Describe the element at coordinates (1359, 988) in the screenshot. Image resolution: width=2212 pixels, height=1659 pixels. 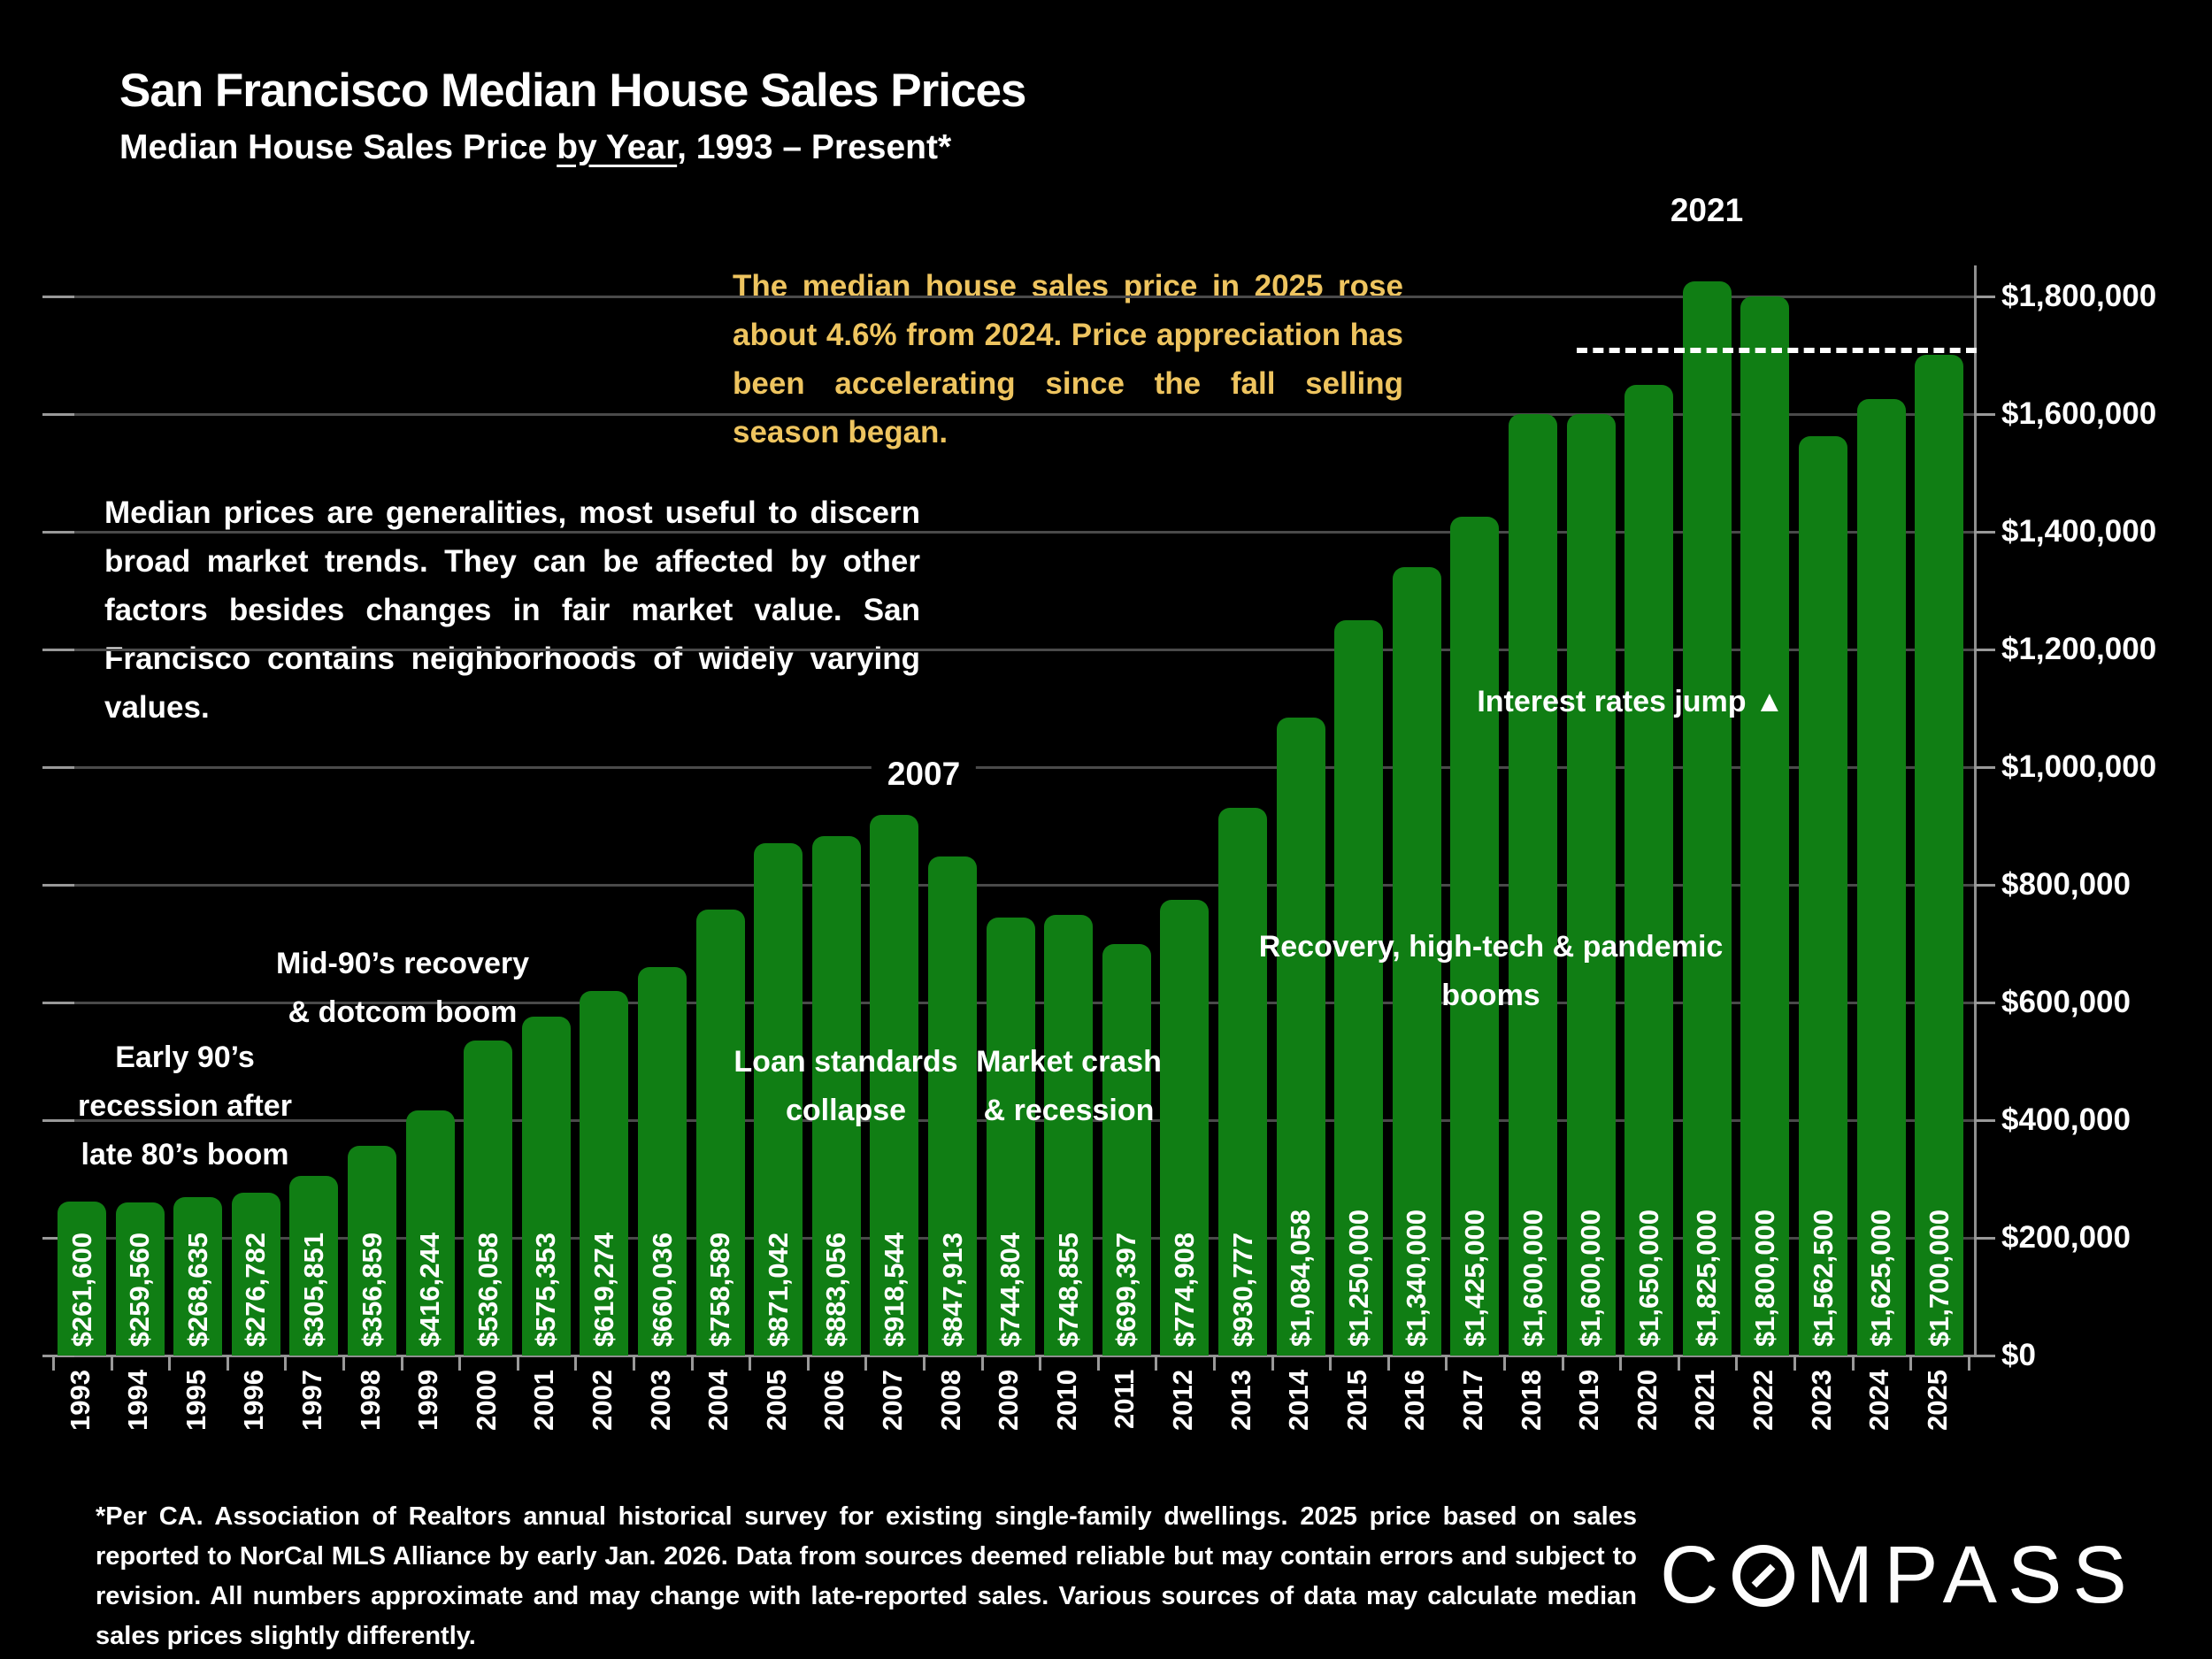
I see `bar: $1,250,000` at that location.